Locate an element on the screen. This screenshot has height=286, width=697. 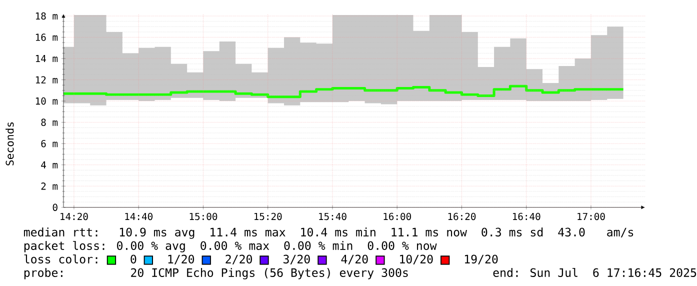
text: 4/20 is located at coordinates (354, 259).